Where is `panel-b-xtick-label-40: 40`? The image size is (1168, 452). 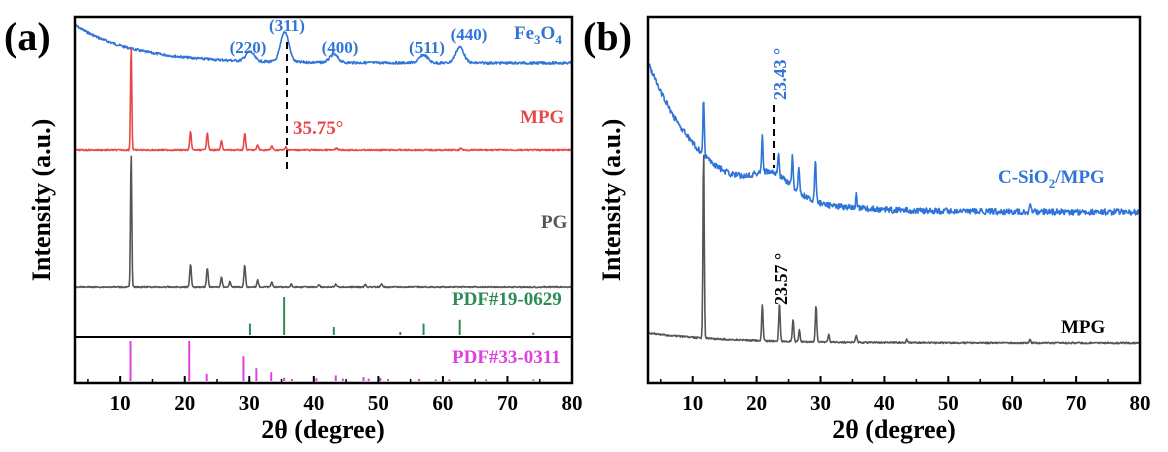
panel-b-xtick-label-40: 40 is located at coordinates (884, 403).